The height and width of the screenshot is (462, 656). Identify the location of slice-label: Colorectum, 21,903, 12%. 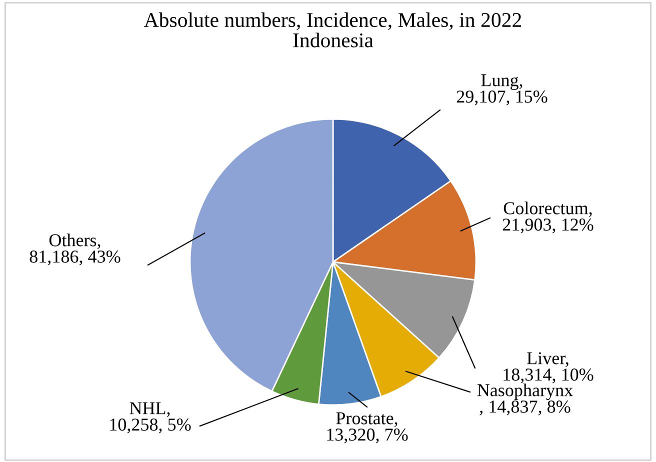
(548, 218).